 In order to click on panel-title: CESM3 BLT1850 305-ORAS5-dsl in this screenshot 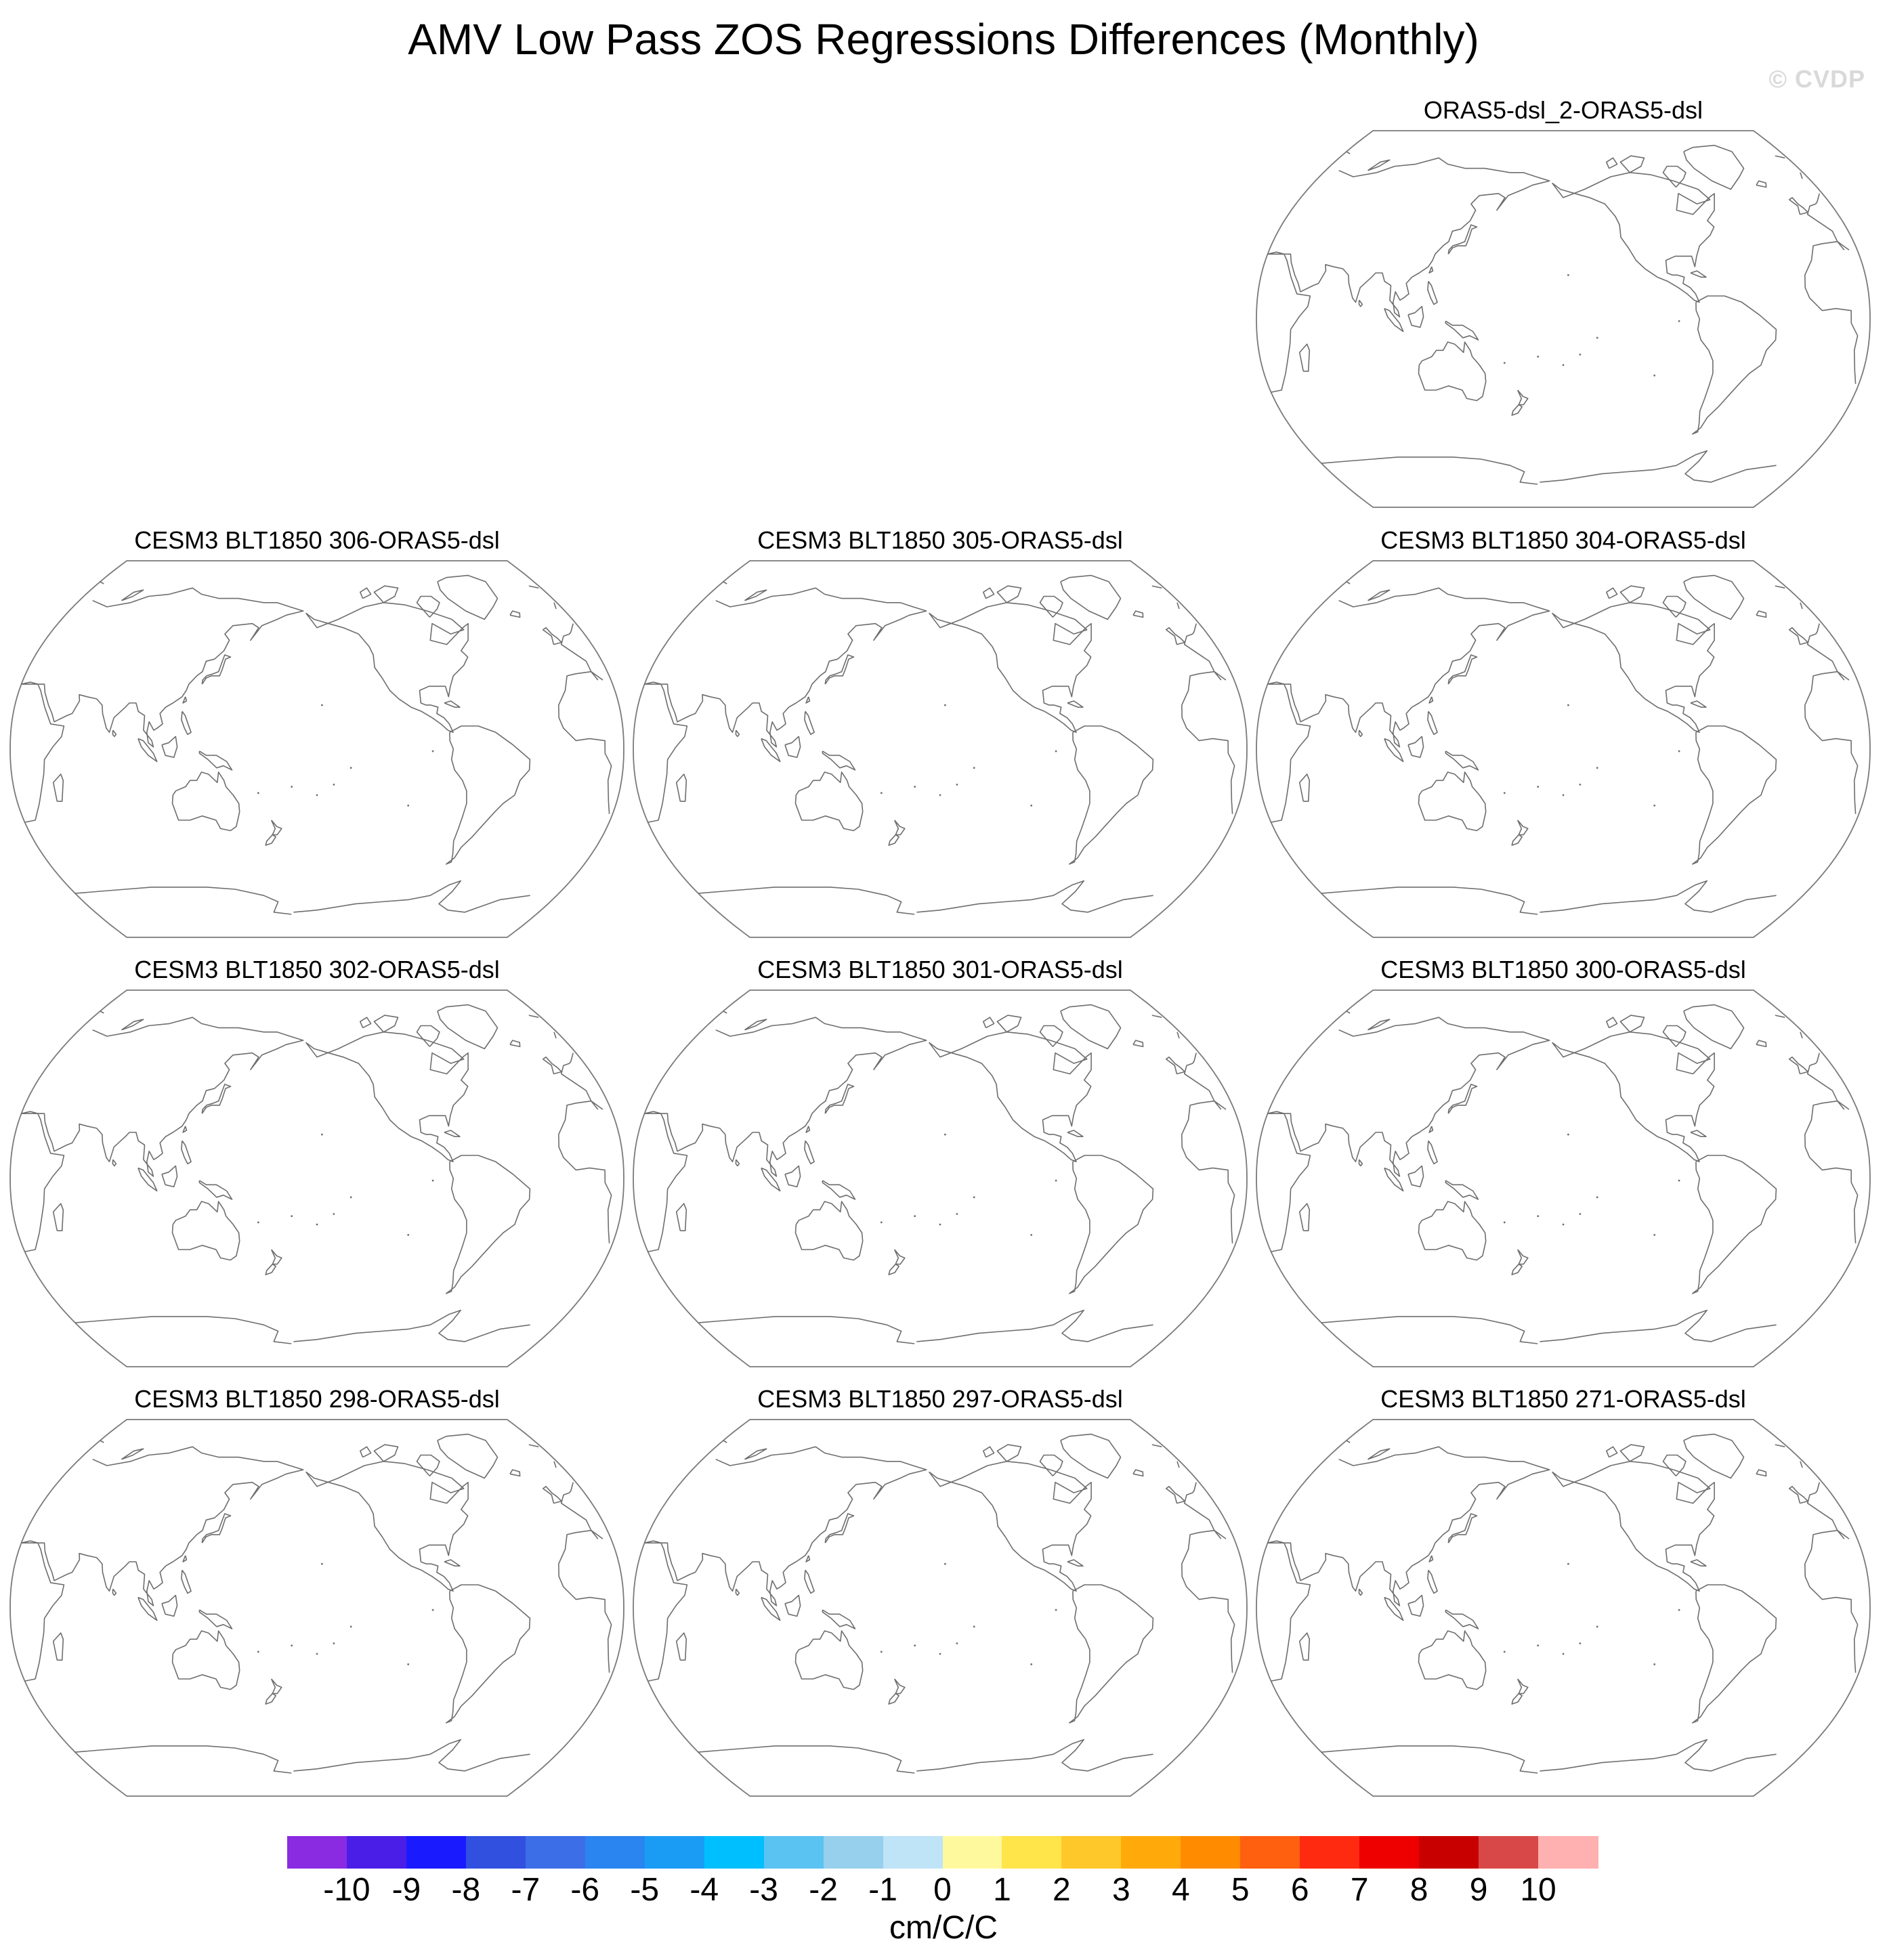, I will do `click(940, 540)`.